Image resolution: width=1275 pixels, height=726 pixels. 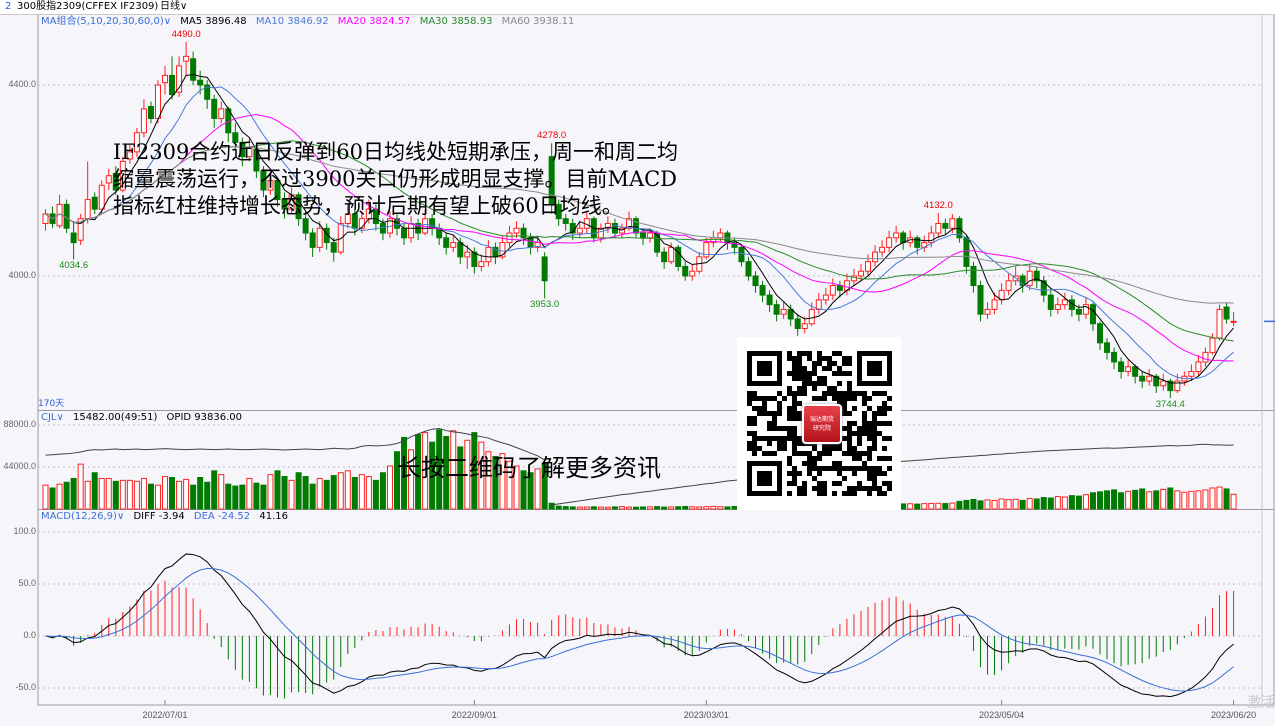 What do you see at coordinates (174, 6) in the screenshot?
I see `period-selector: 日线∨` at bounding box center [174, 6].